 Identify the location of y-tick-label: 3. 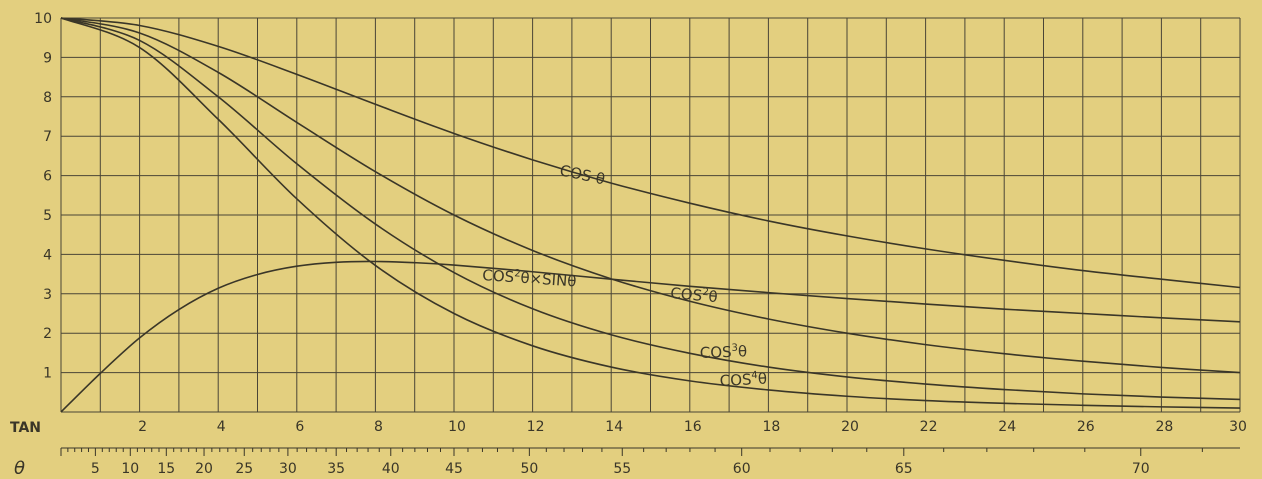
(47, 295).